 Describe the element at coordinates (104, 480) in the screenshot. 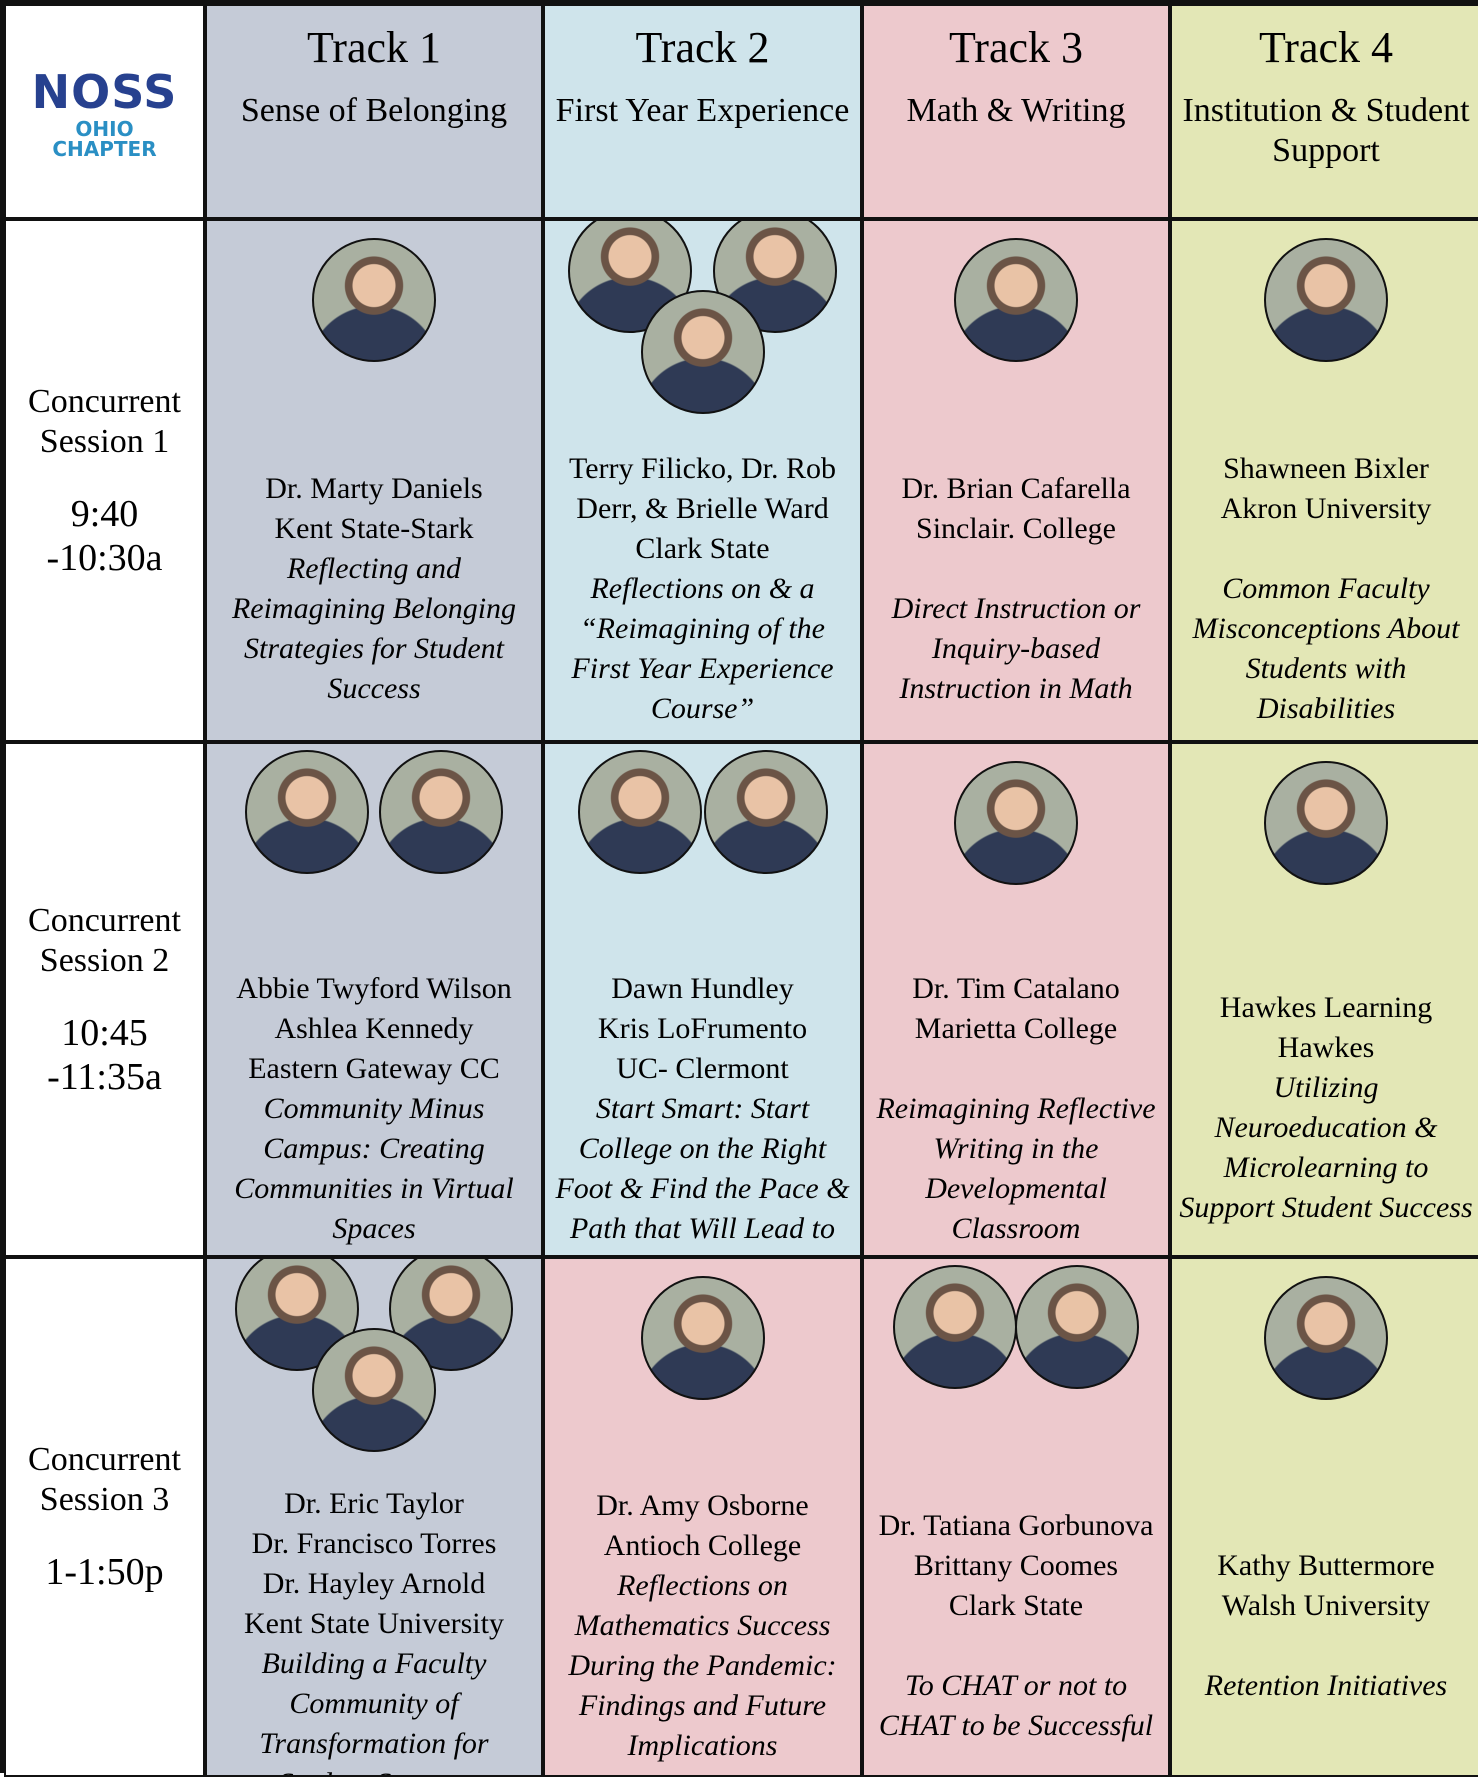

I see `session-label: Concurrent Session 1 9:40 -10:30a` at that location.